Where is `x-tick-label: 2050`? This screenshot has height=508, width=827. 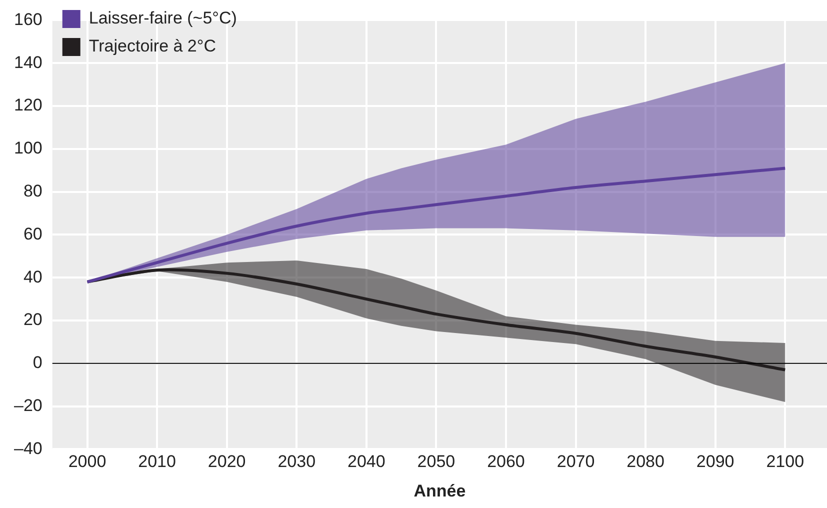 x-tick-label: 2050 is located at coordinates (436, 462).